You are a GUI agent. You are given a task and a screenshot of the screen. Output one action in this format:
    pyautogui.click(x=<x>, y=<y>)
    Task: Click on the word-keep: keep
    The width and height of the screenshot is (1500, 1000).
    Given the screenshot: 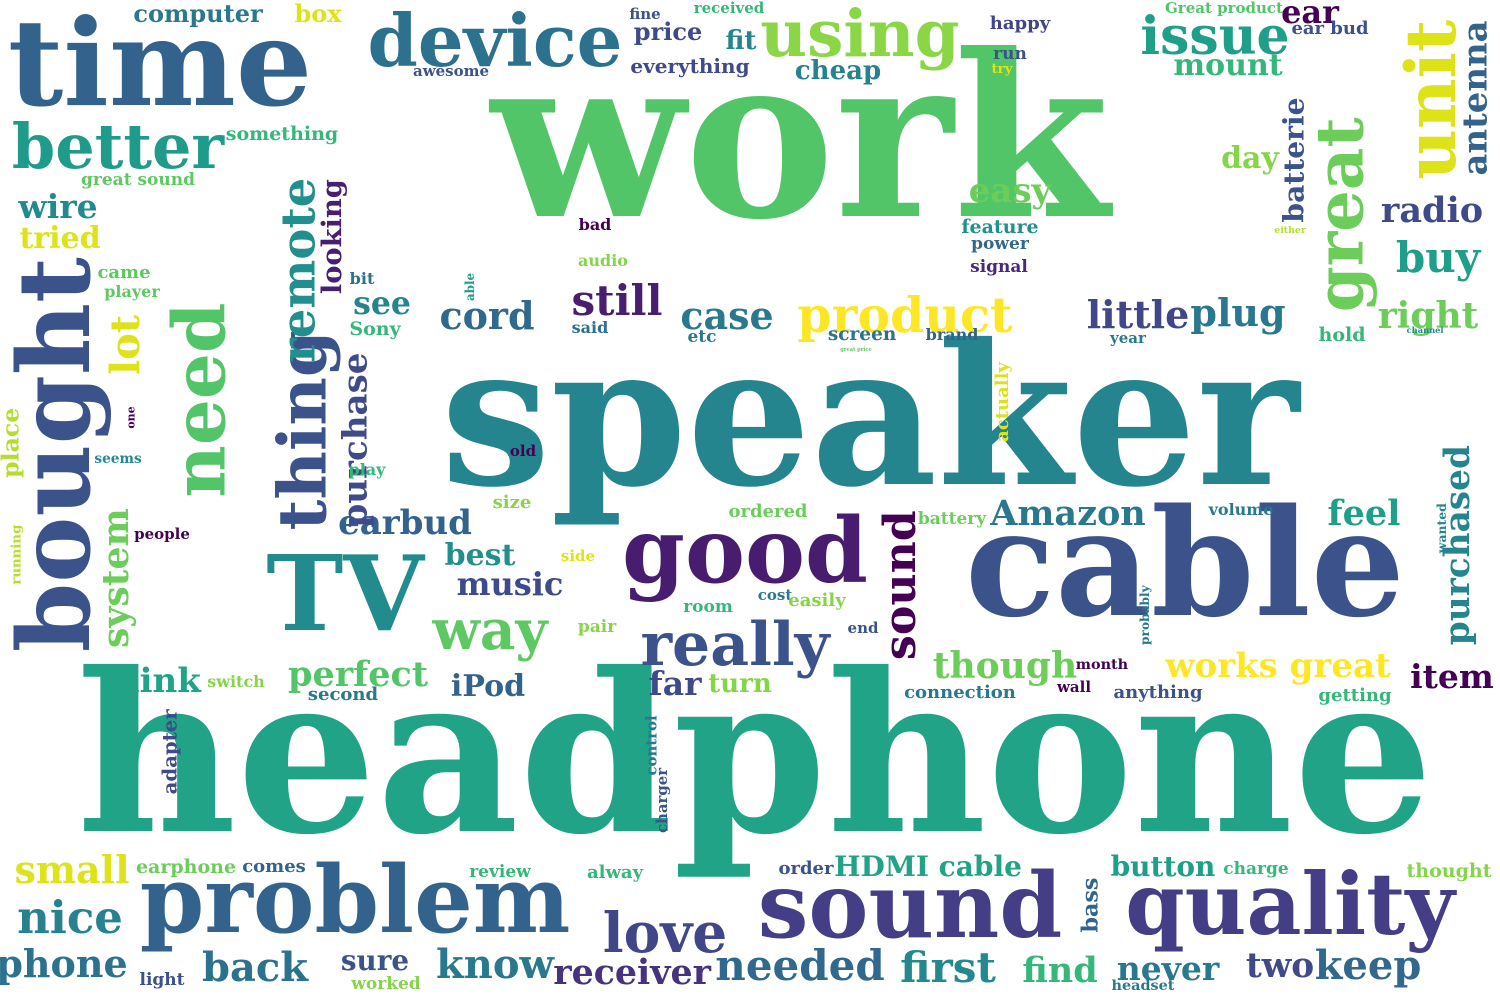 What is the action you would take?
    pyautogui.click(x=1368, y=965)
    